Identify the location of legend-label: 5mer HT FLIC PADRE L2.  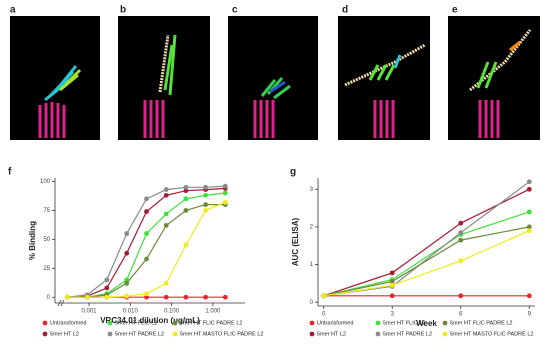
(211, 323).